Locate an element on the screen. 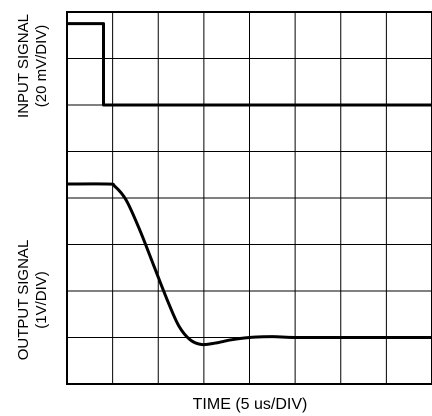 This screenshot has height=416, width=432. input-axis-label-line2: (20 mV/DIV) is located at coordinates (41, 66).